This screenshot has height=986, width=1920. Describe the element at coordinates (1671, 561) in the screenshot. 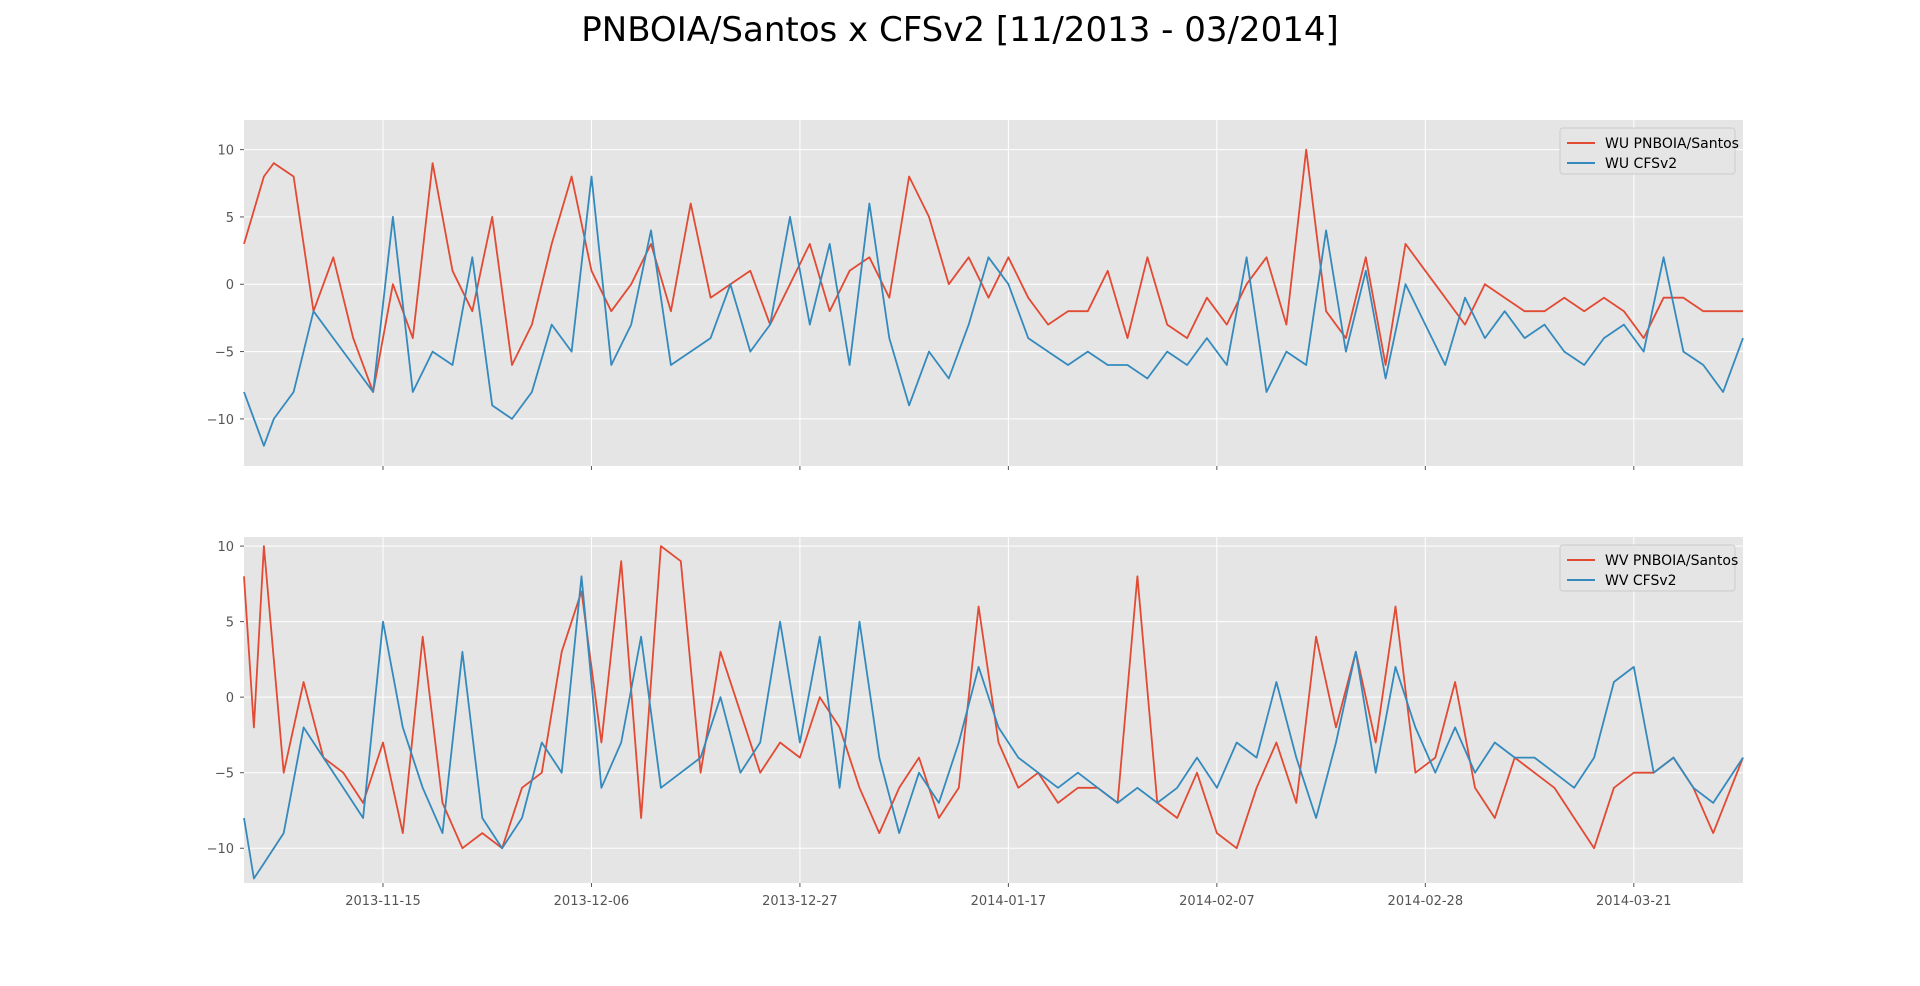

I see `legend-label: WV PNBOIA/Santos` at that location.